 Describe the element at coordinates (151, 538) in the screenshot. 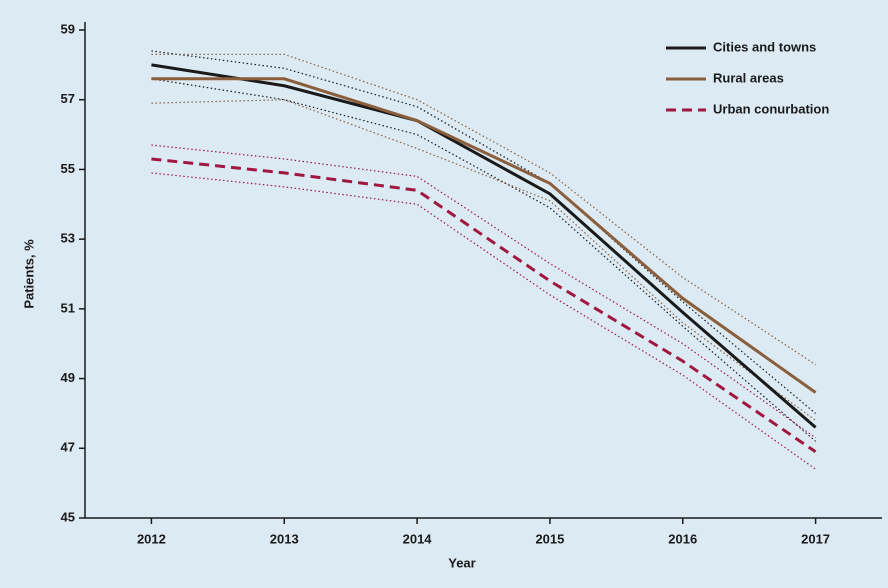

I see `x-tick-label: 2012` at that location.